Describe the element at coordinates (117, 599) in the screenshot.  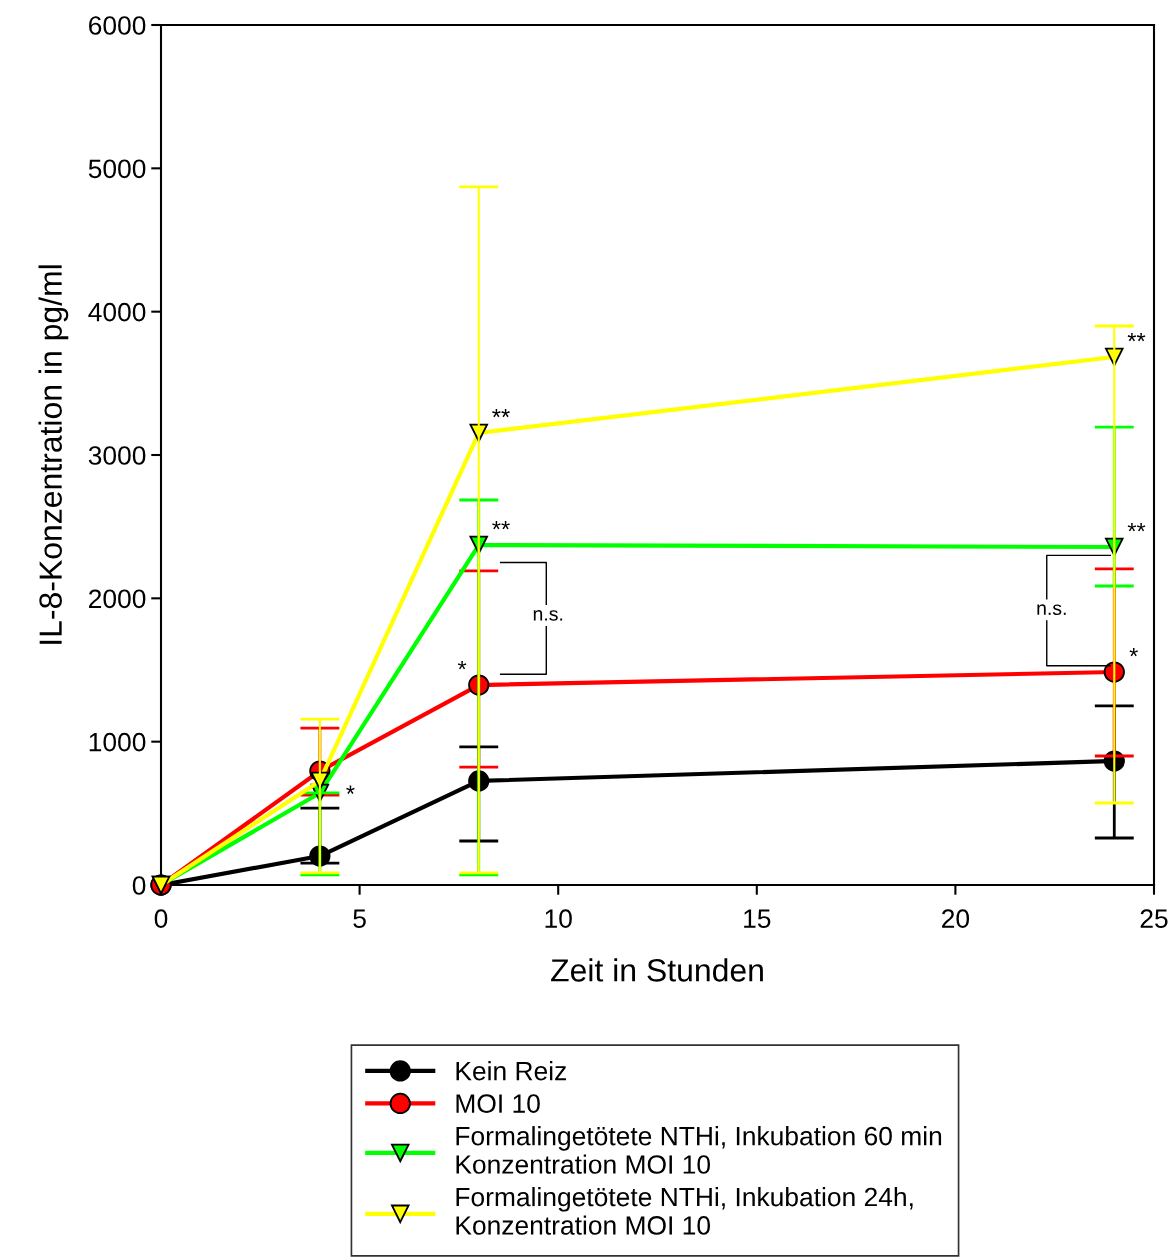
I see `y-tick-label: 2000` at that location.